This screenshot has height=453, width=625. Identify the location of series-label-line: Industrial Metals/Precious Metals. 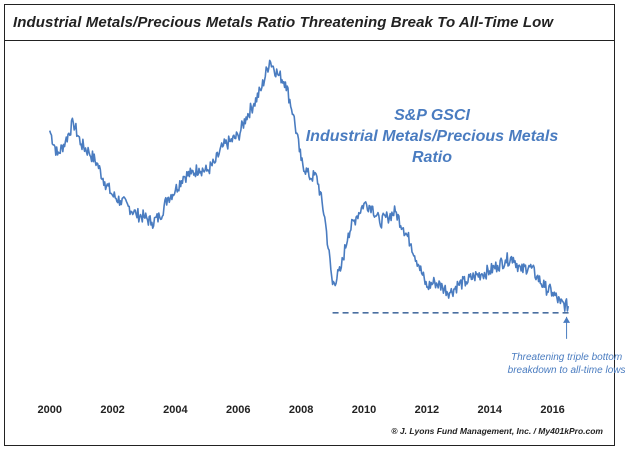
(432, 136).